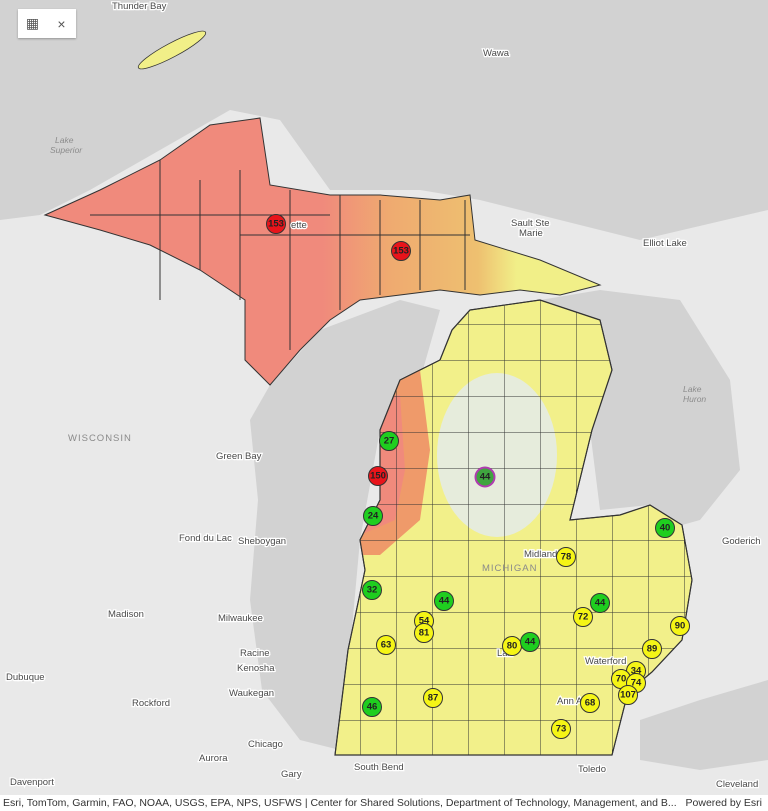 This screenshot has width=768, height=811. I want to click on place-label: Fond du Lac, so click(205, 538).